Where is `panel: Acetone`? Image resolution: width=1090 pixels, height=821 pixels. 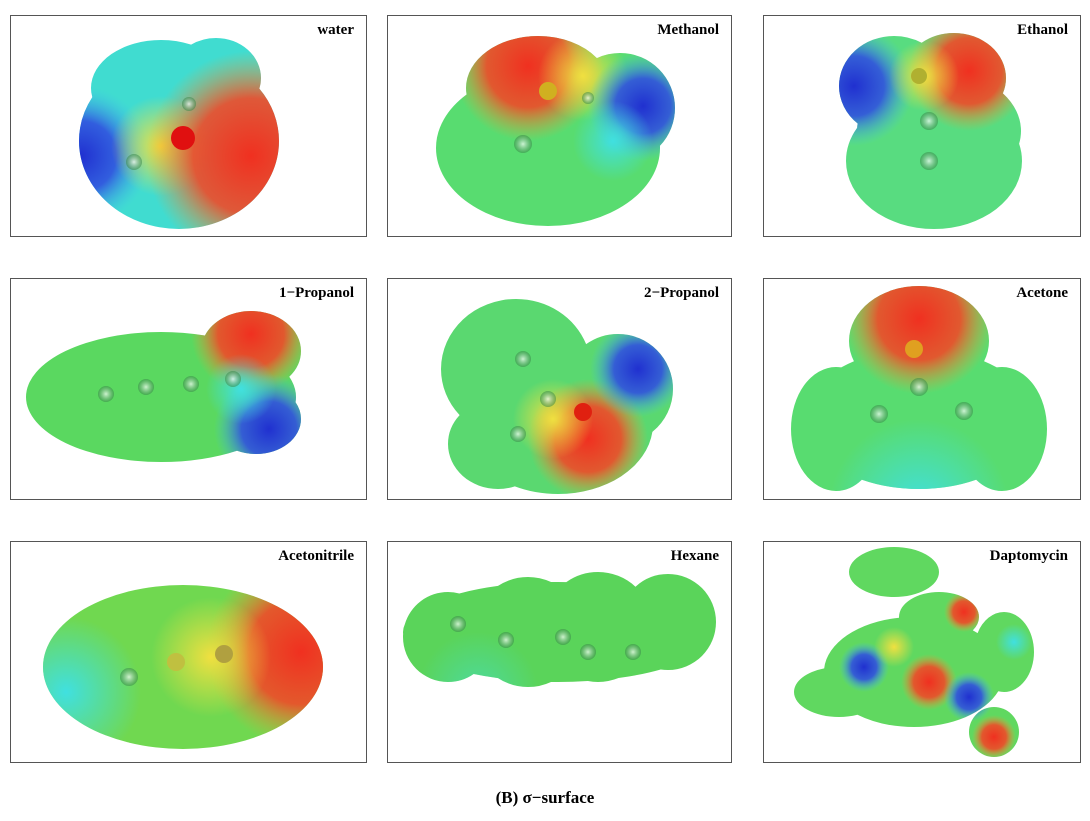
panel: Acetone is located at coordinates (922, 389).